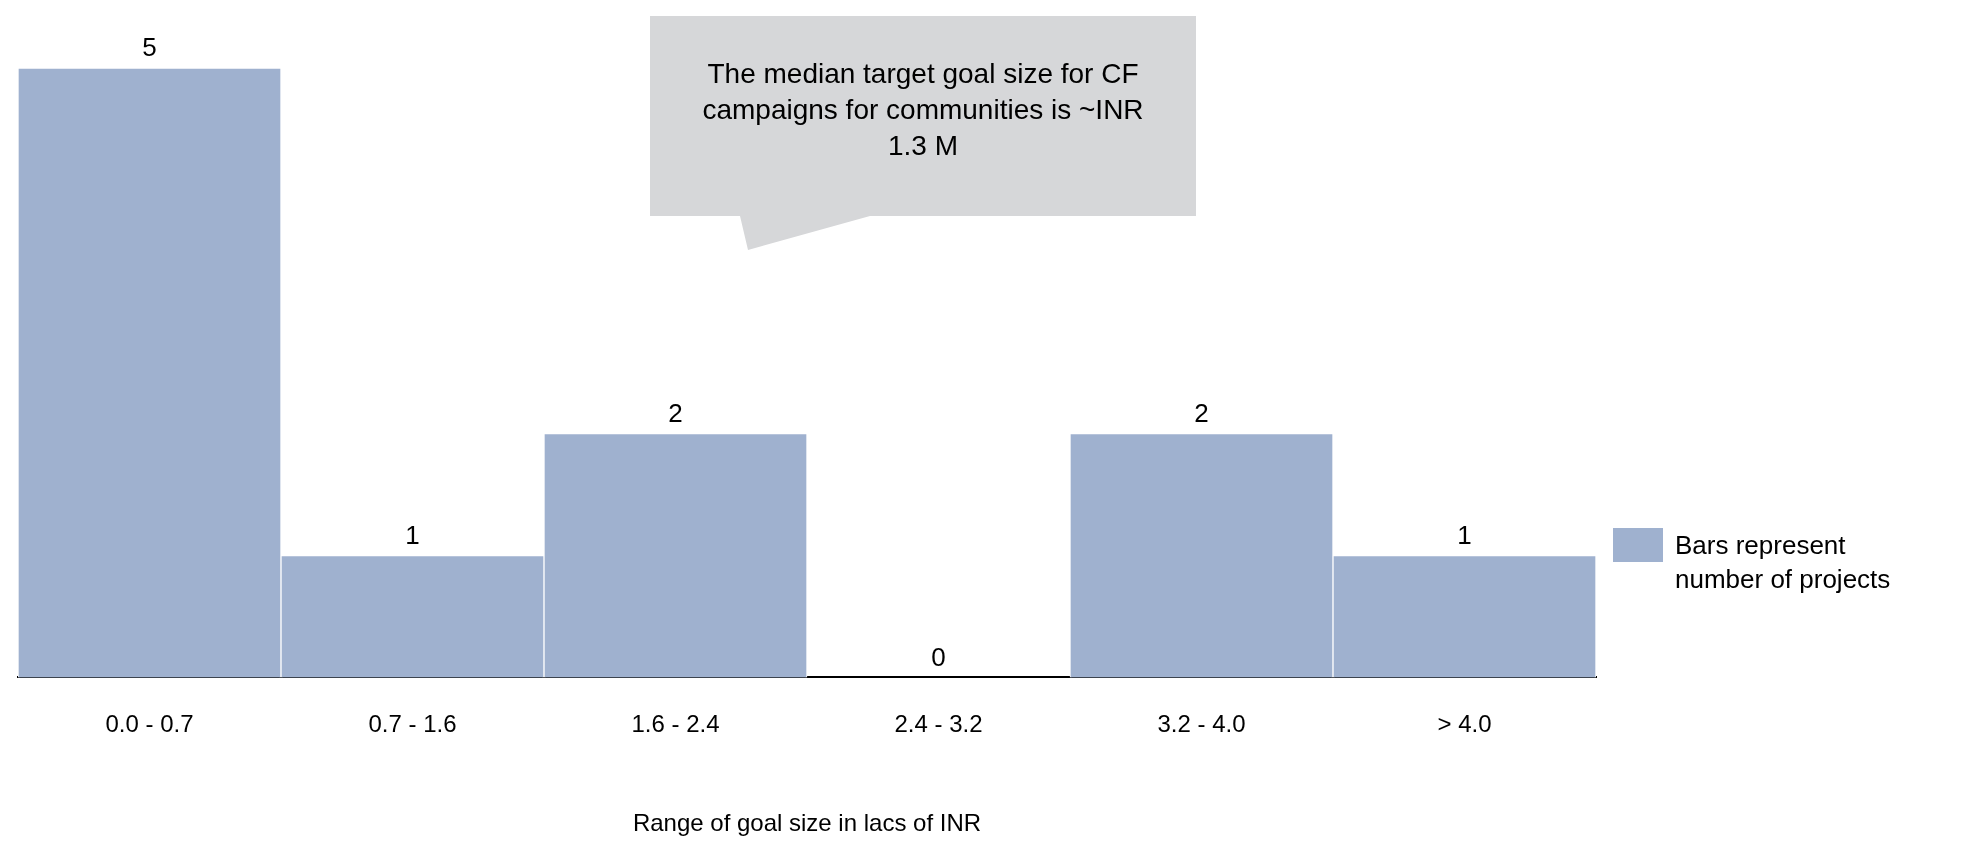 This screenshot has height=850, width=1968. I want to click on x-tick-label: > 4.0, so click(1464, 724).